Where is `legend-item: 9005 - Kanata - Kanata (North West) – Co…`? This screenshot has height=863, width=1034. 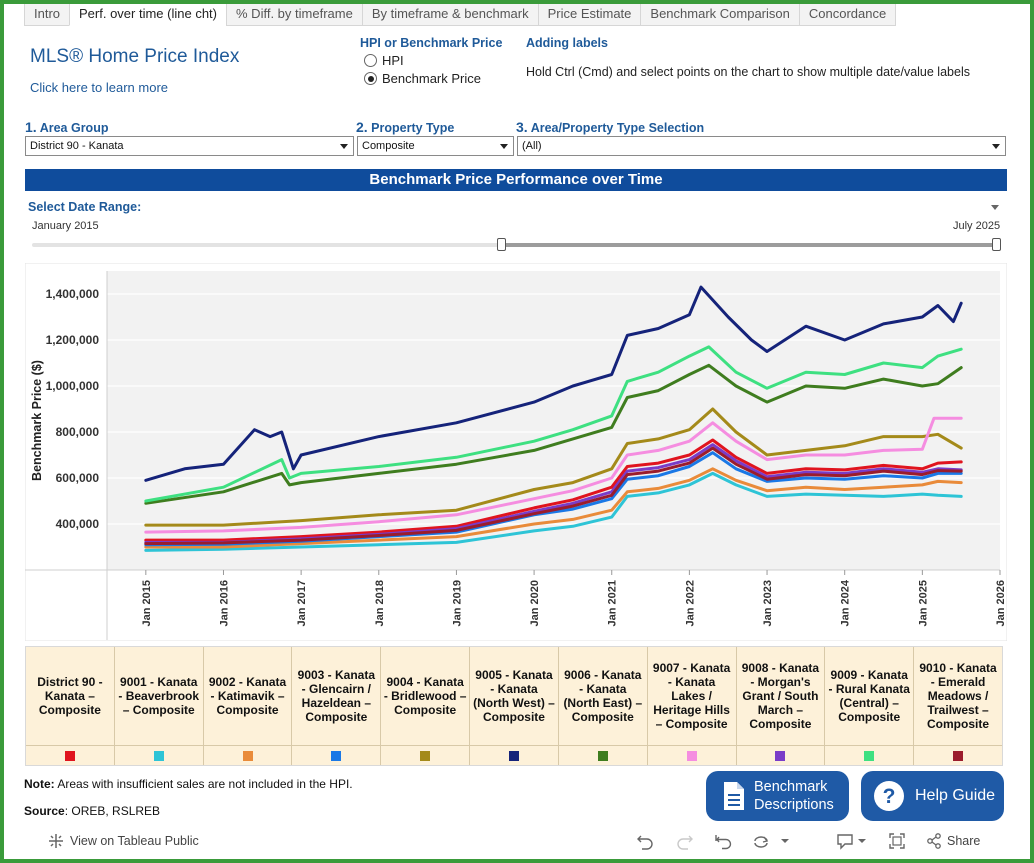 legend-item: 9005 - Kanata - Kanata (North West) – Co… is located at coordinates (514, 706).